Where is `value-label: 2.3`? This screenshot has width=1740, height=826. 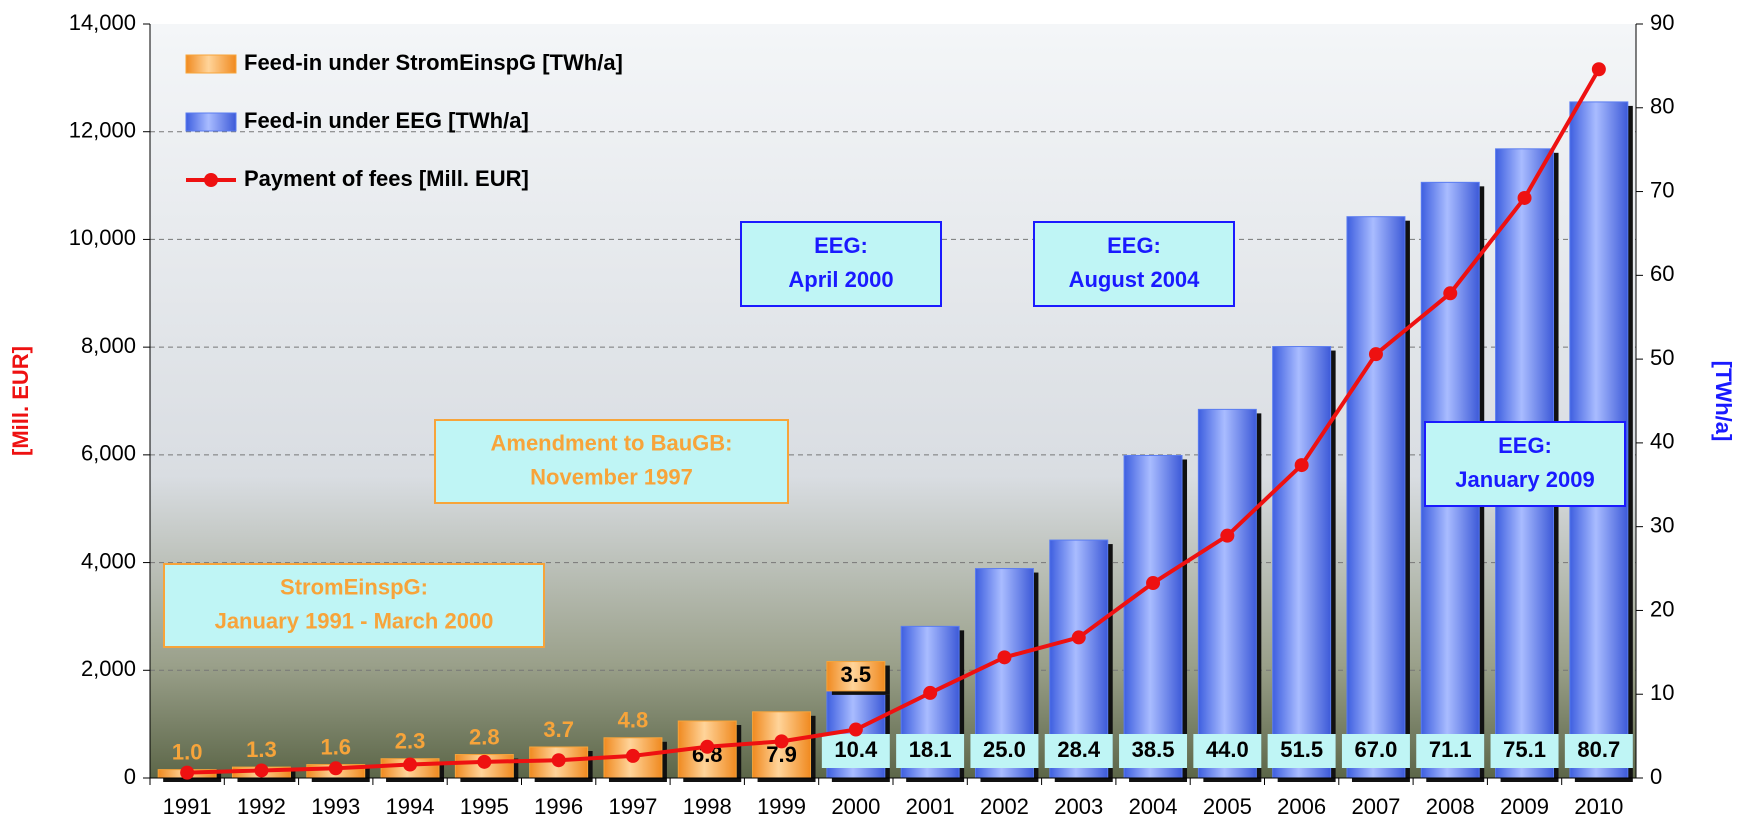
value-label: 2.3 is located at coordinates (410, 741).